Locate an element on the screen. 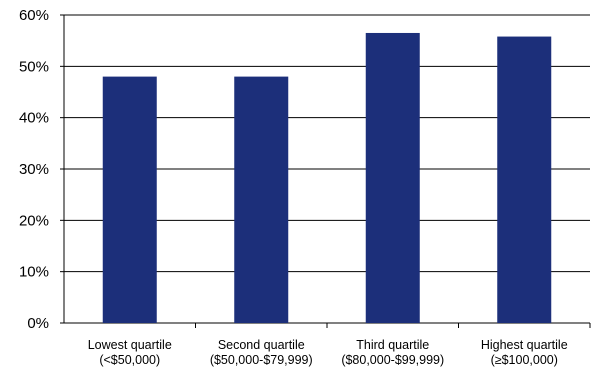 This screenshot has width=604, height=373. y-tick-label: 20% is located at coordinates (34, 220).